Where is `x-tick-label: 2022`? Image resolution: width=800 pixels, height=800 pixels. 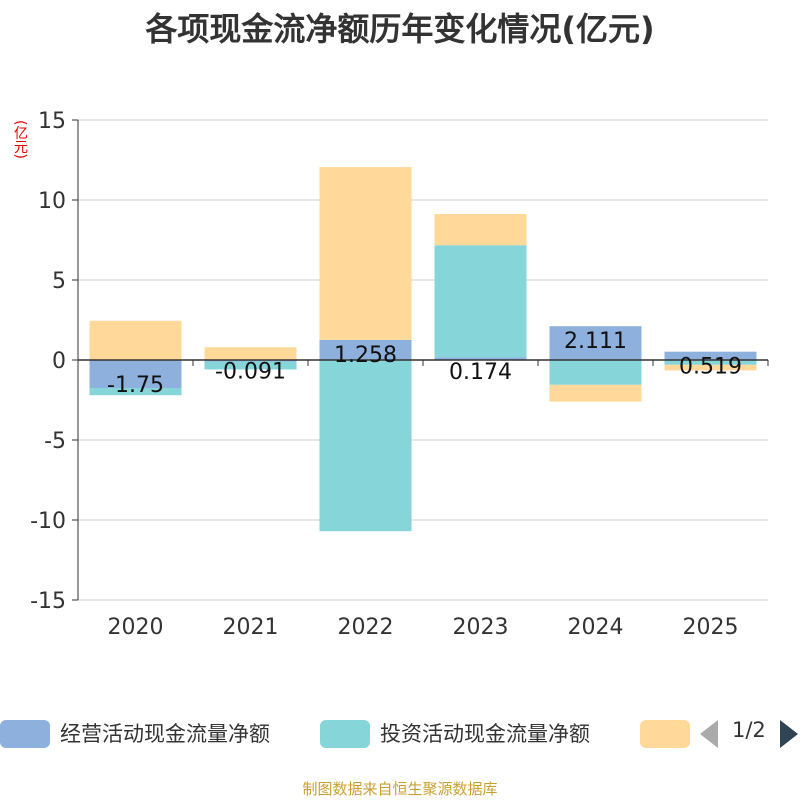
x-tick-label: 2022 is located at coordinates (366, 627).